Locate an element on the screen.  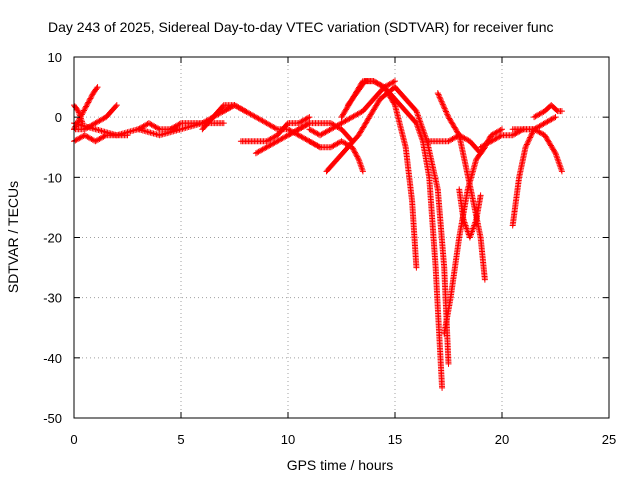
y-tick-label: -30 is located at coordinates (52, 298).